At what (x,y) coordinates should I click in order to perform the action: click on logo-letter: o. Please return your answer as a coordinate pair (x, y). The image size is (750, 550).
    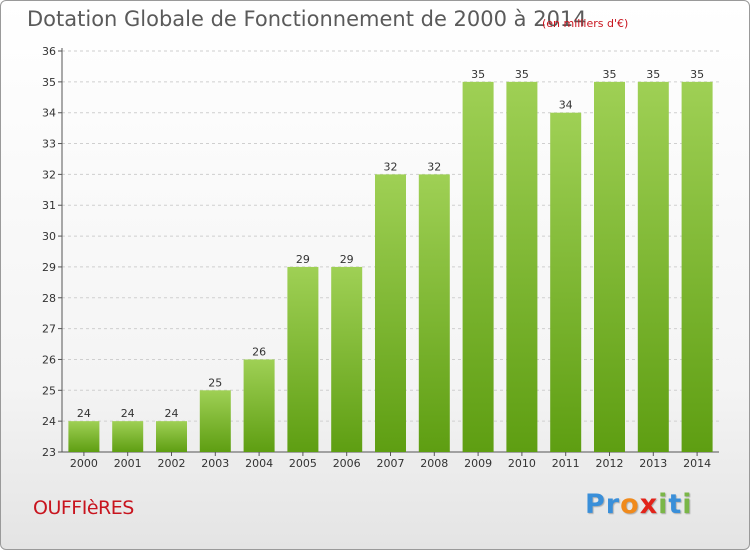
    Looking at the image, I should click on (630, 504).